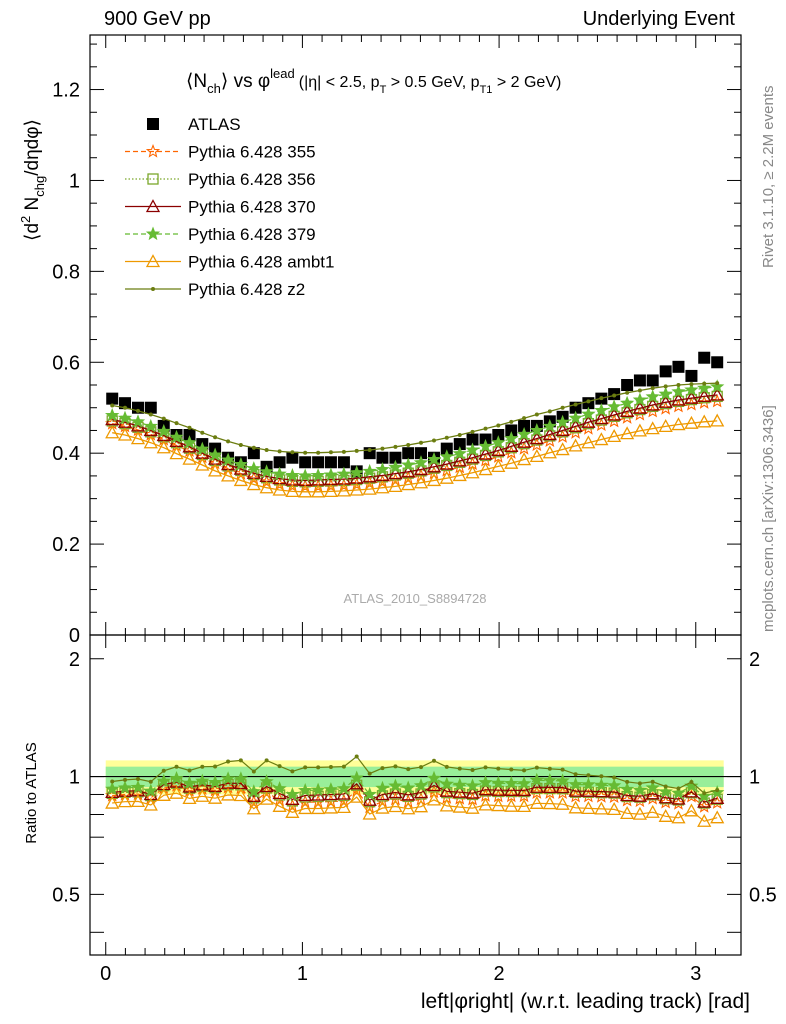 This screenshot has height=1024, width=786. I want to click on series-5-ratio-line, so click(415, 807).